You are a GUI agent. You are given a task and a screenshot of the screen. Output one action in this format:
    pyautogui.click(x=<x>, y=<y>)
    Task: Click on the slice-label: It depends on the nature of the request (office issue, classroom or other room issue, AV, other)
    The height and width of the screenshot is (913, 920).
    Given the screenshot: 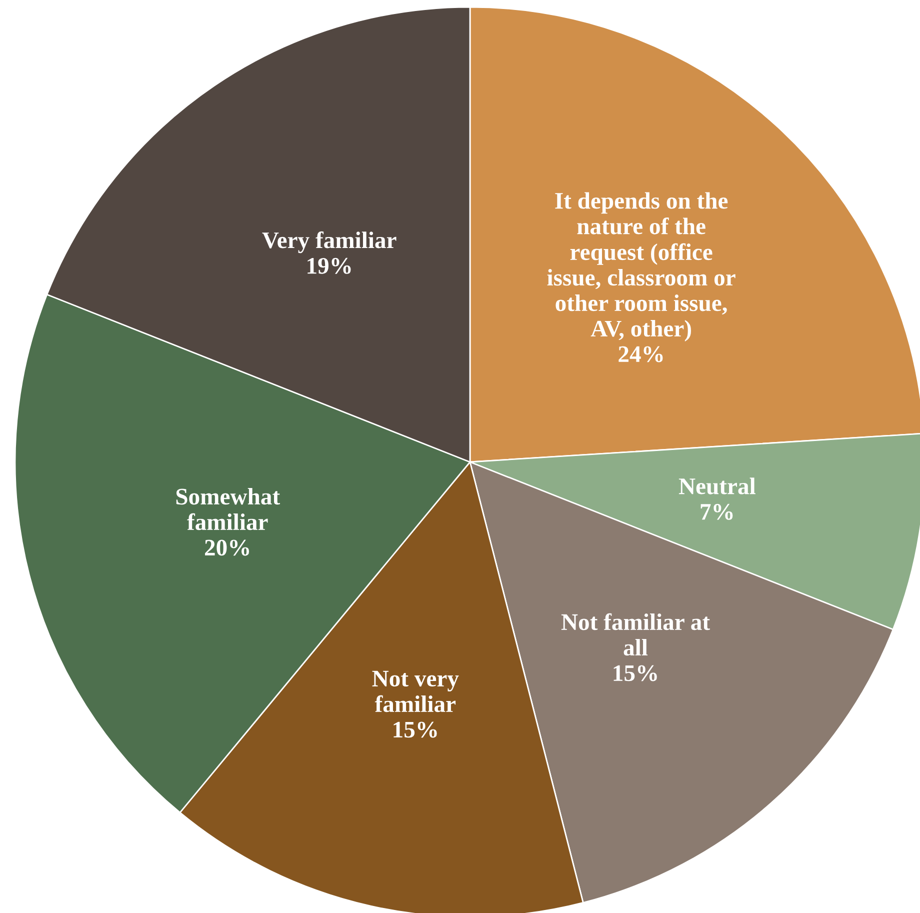 What is the action you would take?
    pyautogui.click(x=641, y=267)
    